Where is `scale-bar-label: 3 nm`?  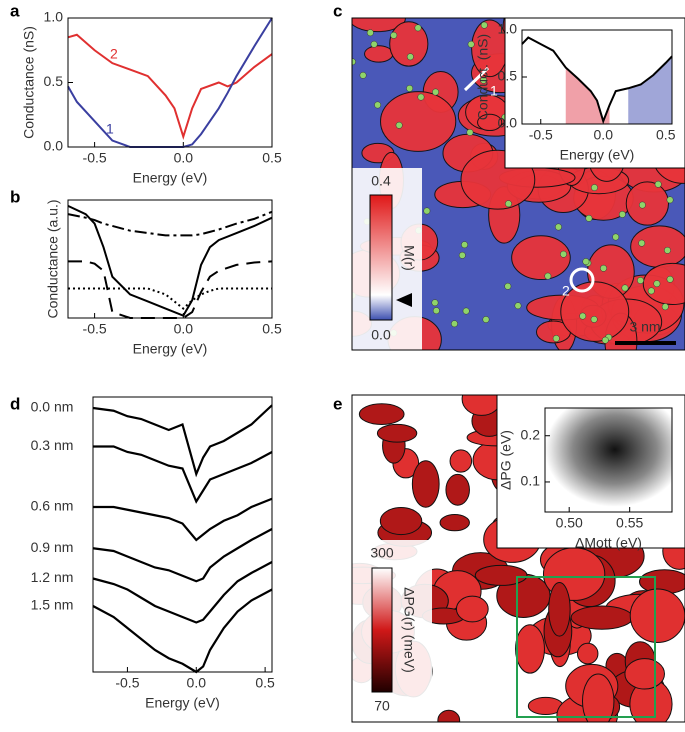
scale-bar-label: 3 nm is located at coordinates (644, 327).